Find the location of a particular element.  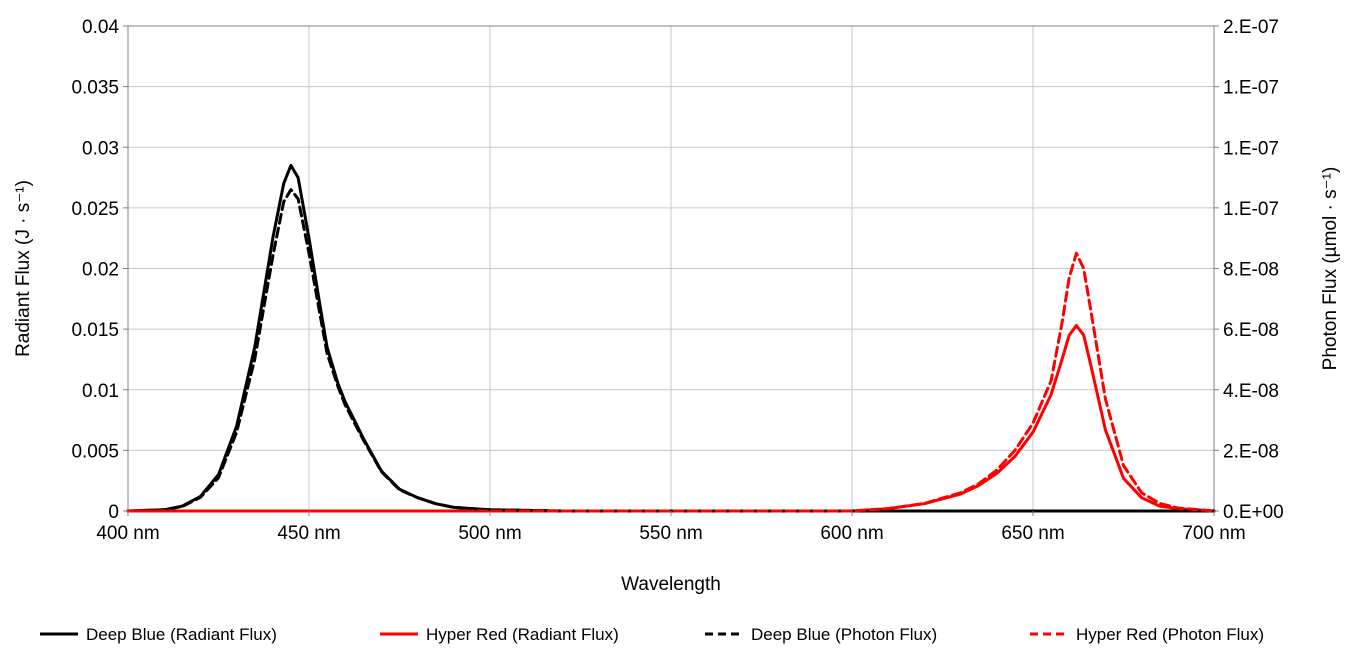

y-right-tick-label-7: 1.E-07 is located at coordinates (1251, 88).